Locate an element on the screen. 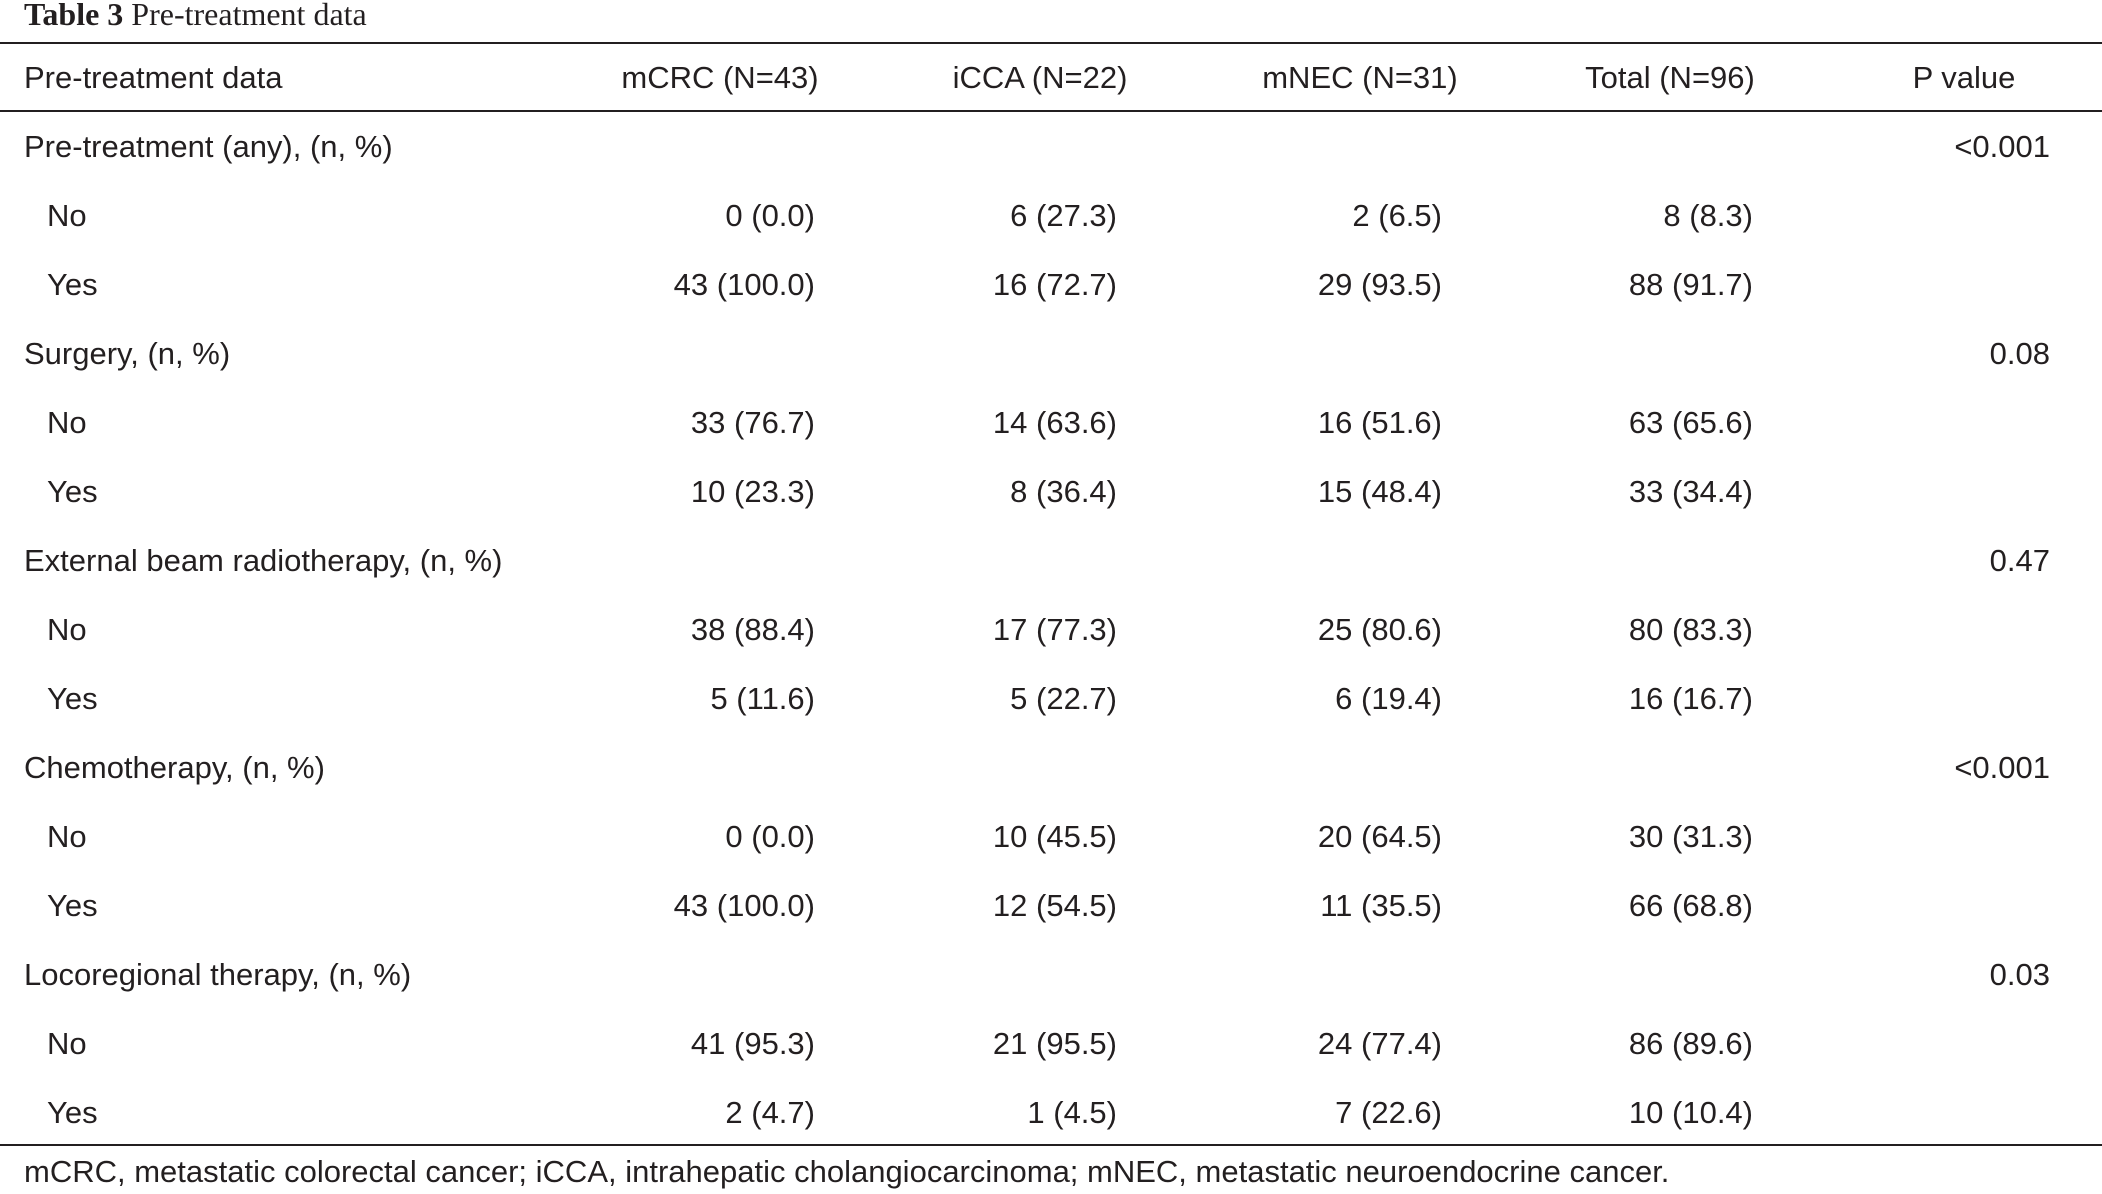 Image resolution: width=2102 pixels, height=1194 pixels. bottom-rule is located at coordinates (1051, 1145).